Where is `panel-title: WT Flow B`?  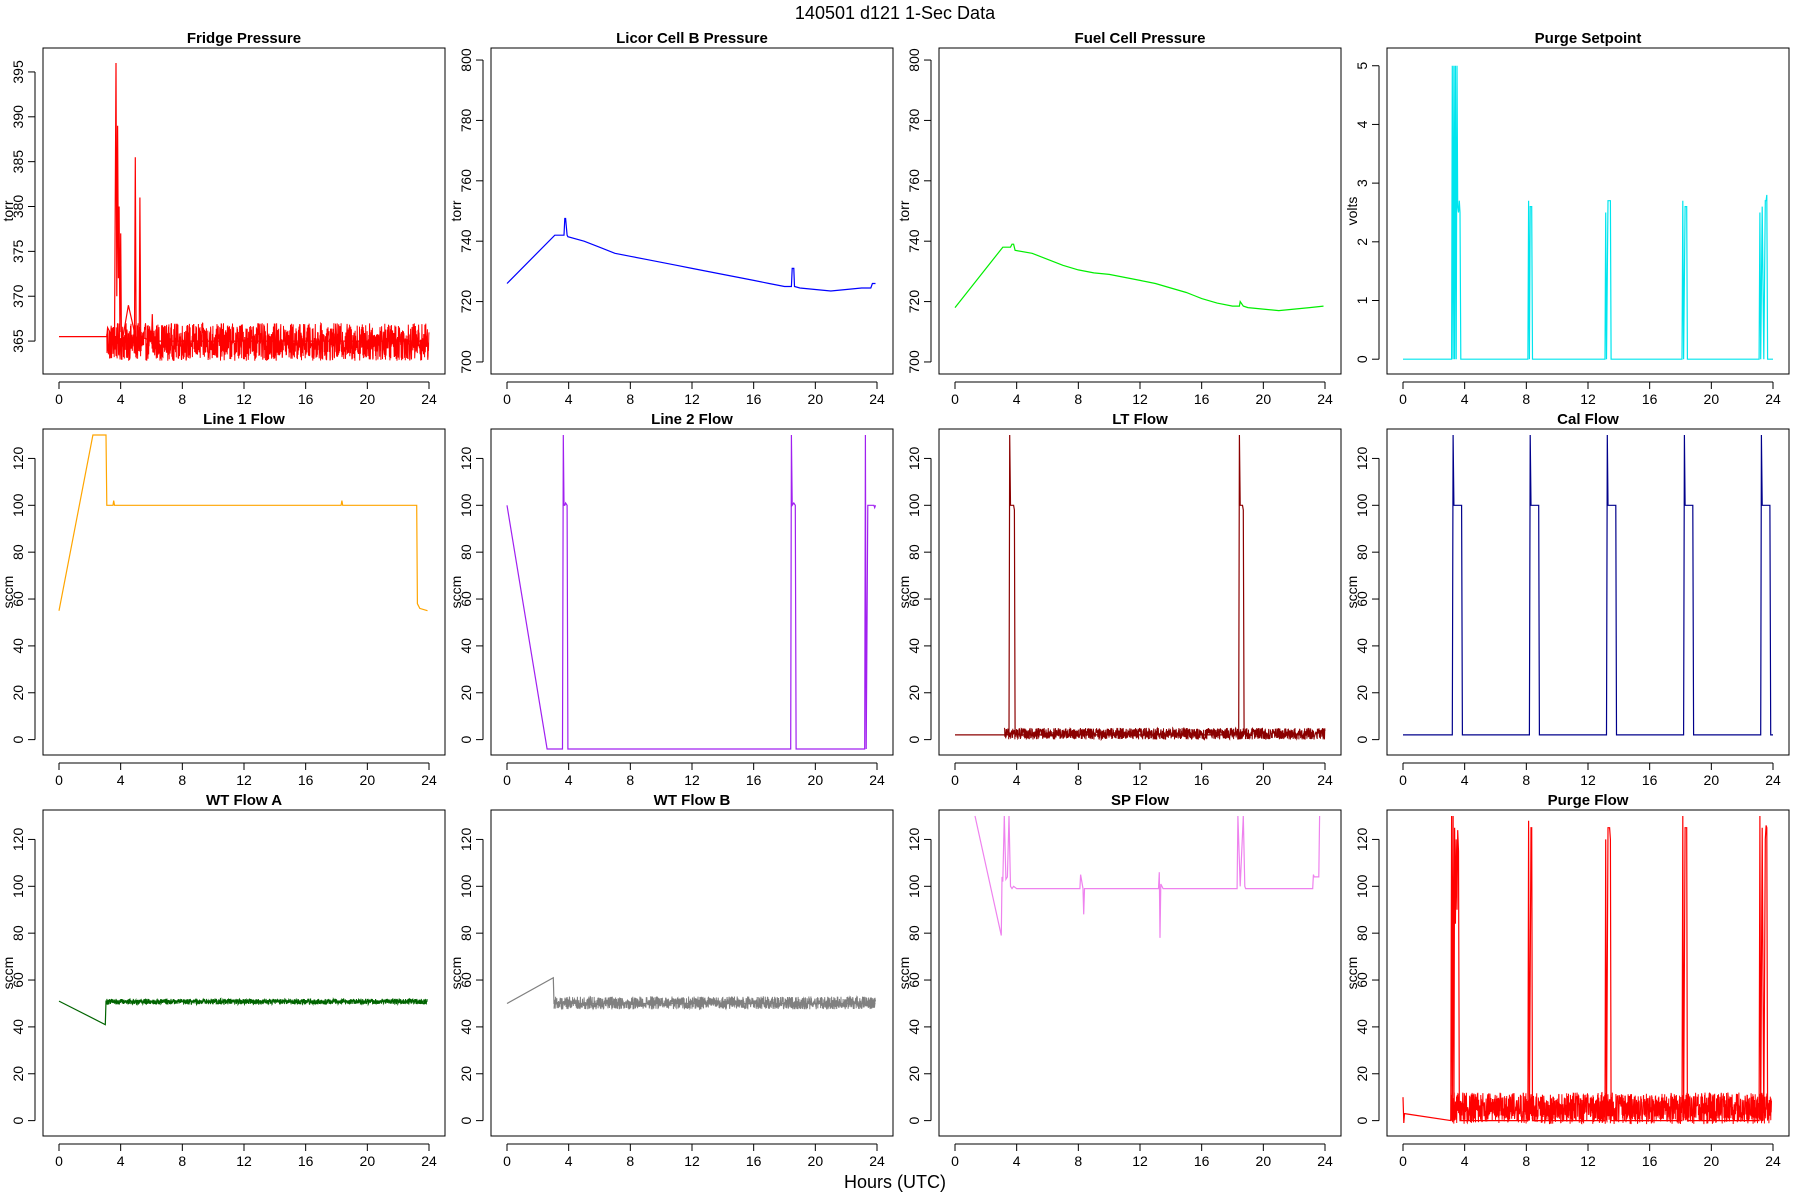 panel-title: WT Flow B is located at coordinates (692, 800).